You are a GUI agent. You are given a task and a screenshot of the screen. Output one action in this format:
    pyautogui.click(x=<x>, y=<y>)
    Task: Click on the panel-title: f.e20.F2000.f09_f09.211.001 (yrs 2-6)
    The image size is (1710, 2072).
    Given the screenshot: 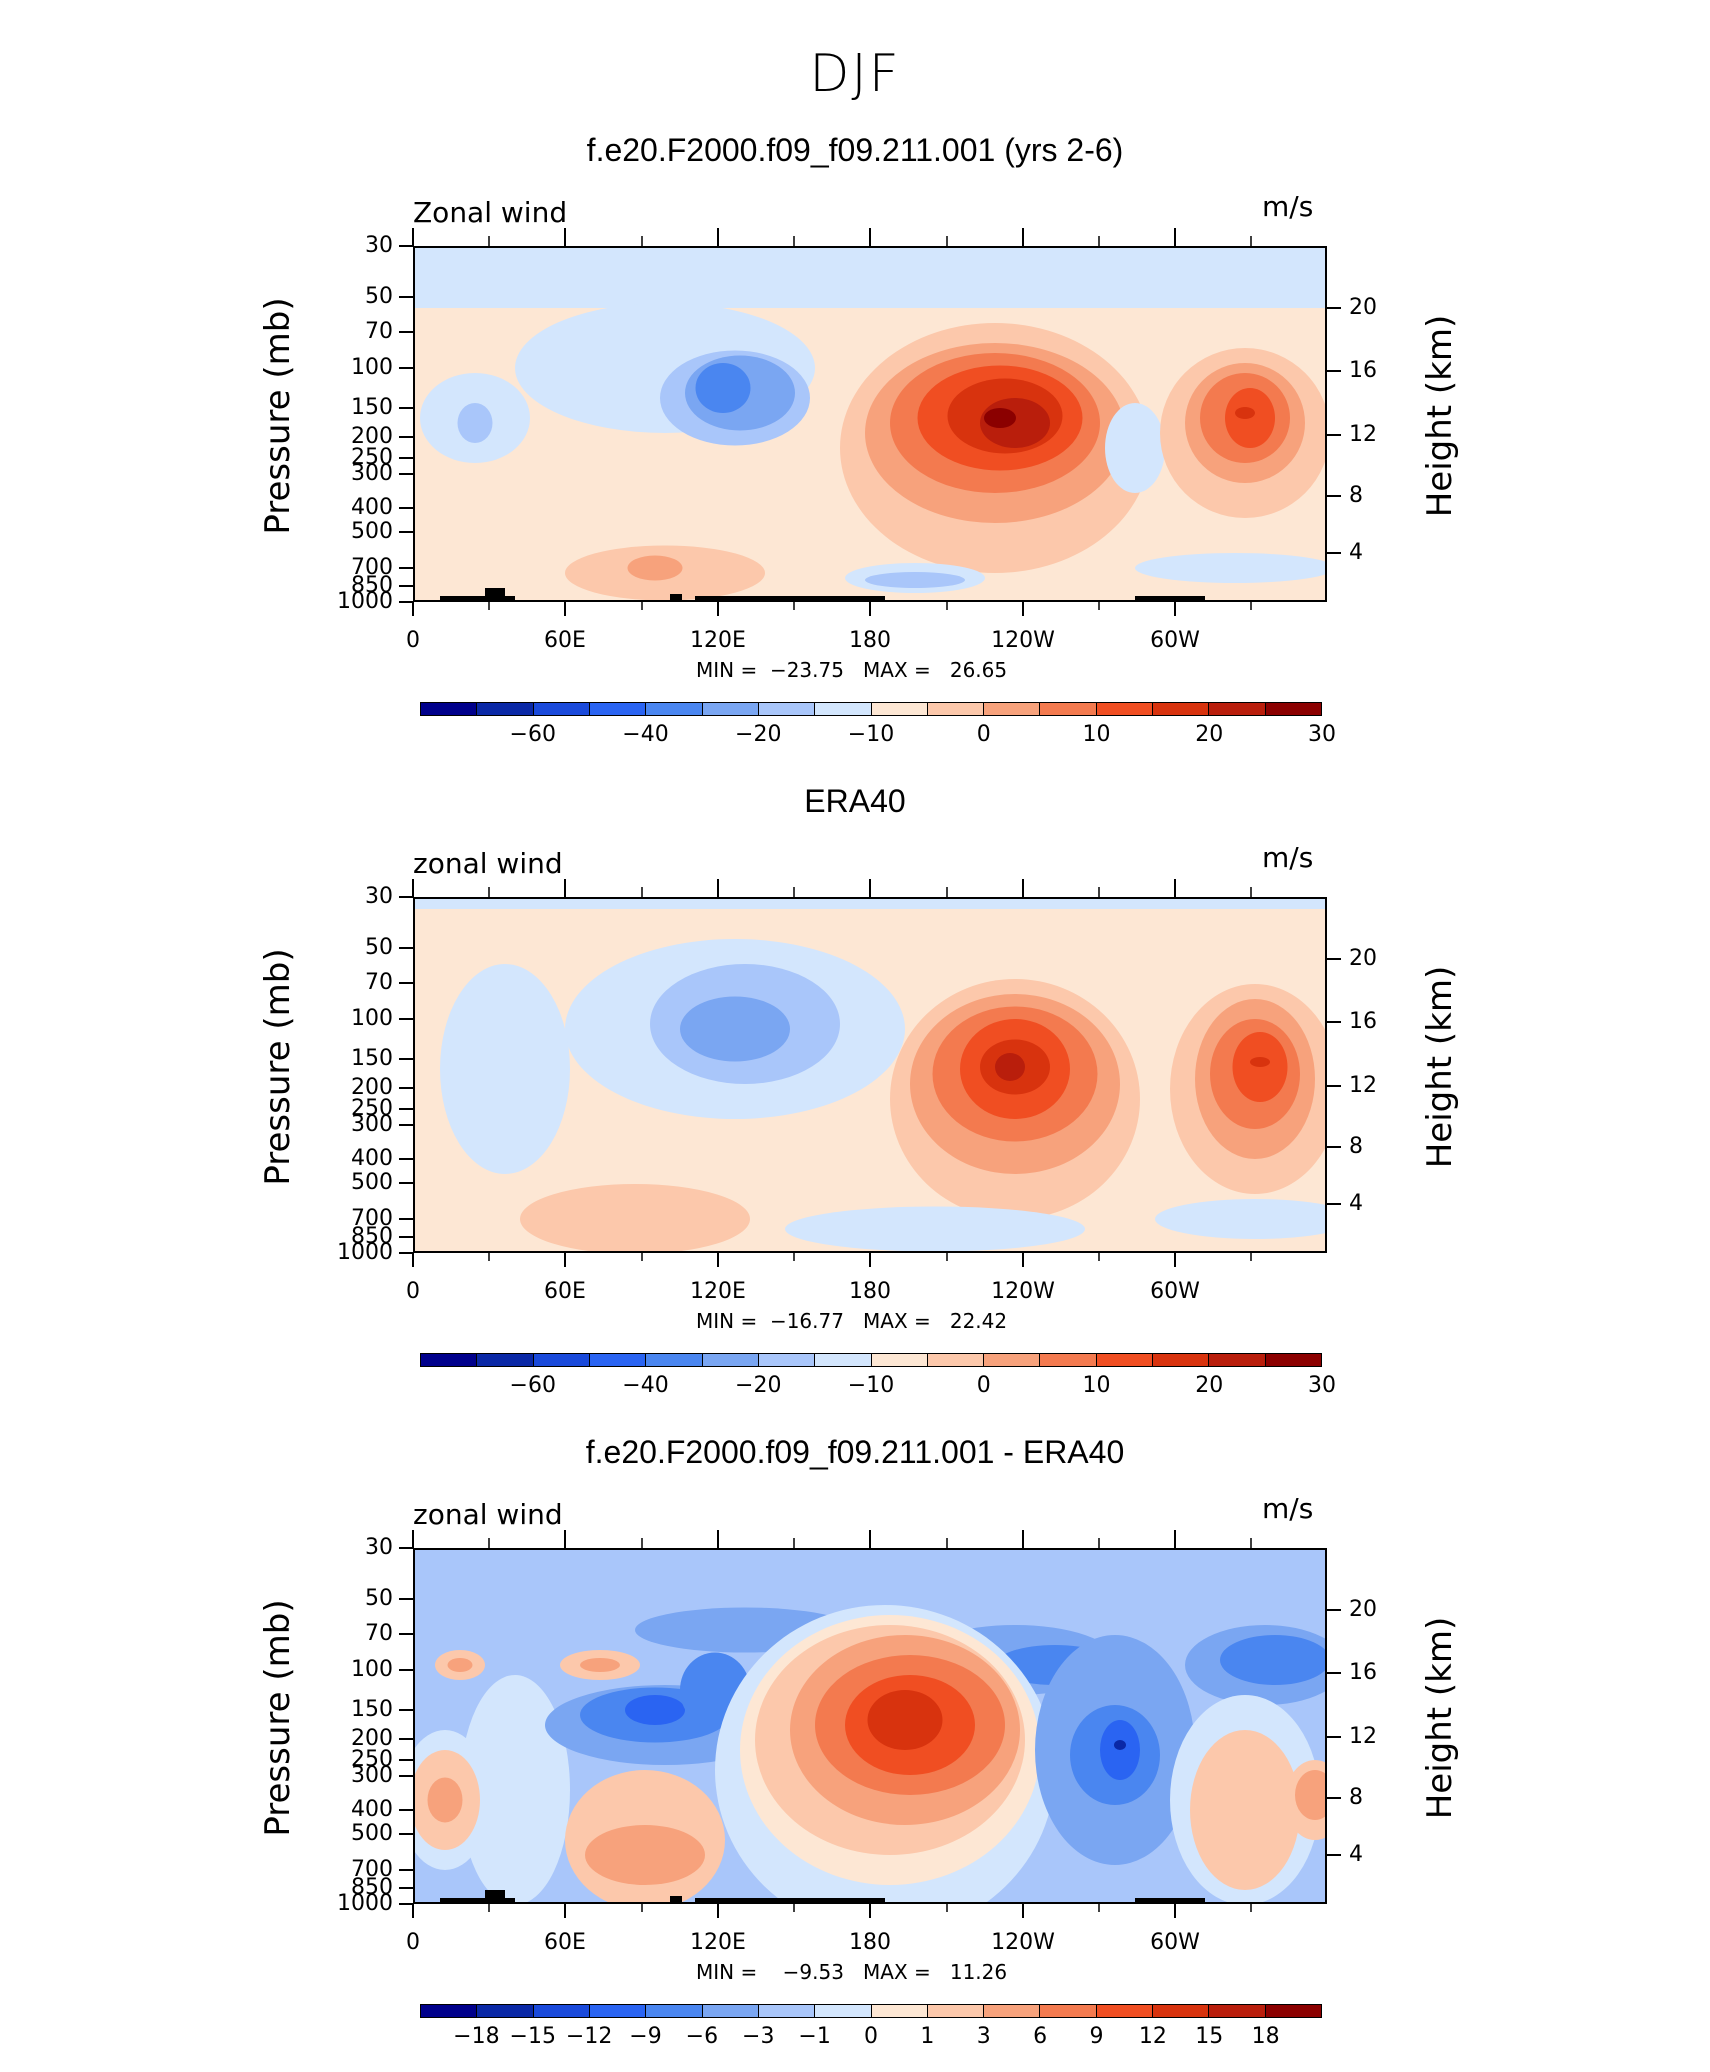 What is the action you would take?
    pyautogui.click(x=855, y=150)
    